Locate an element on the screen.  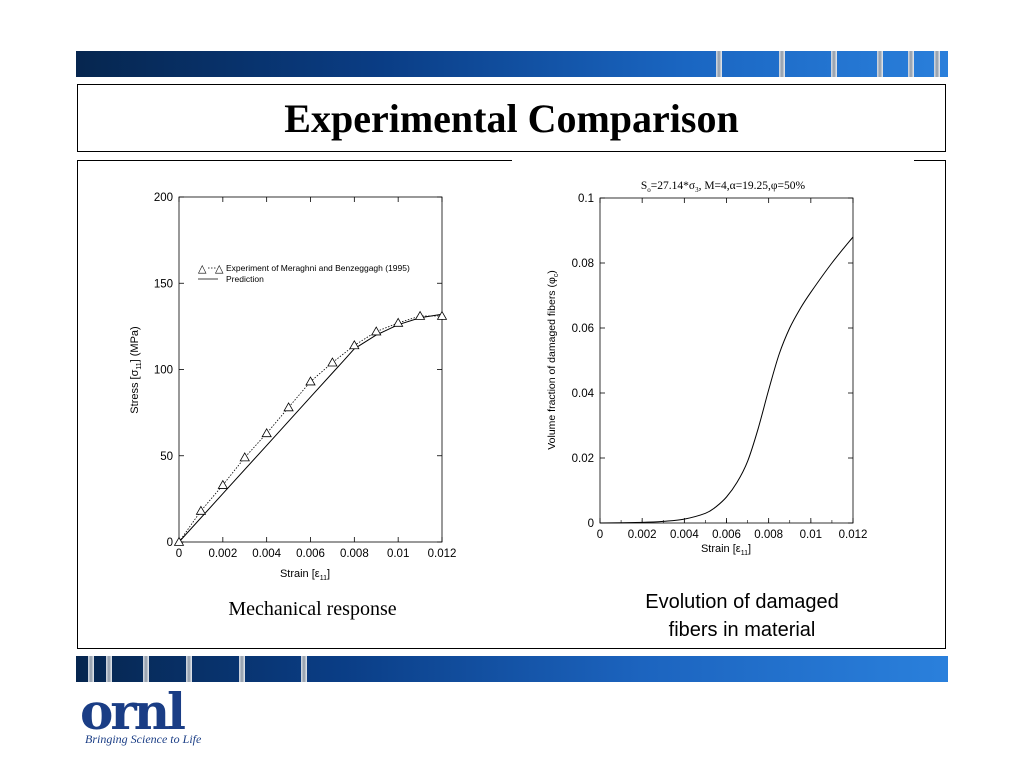
chart-title: So=27.14*σ3, M=4,α=19.25,φ=50% is located at coordinates (723, 187).